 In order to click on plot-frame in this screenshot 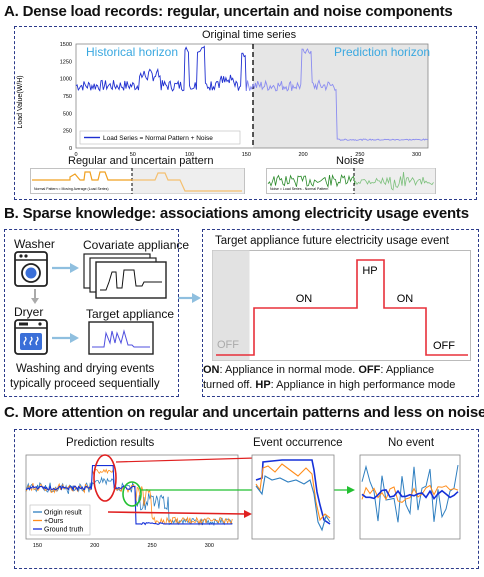, I will do `click(252, 96)`.